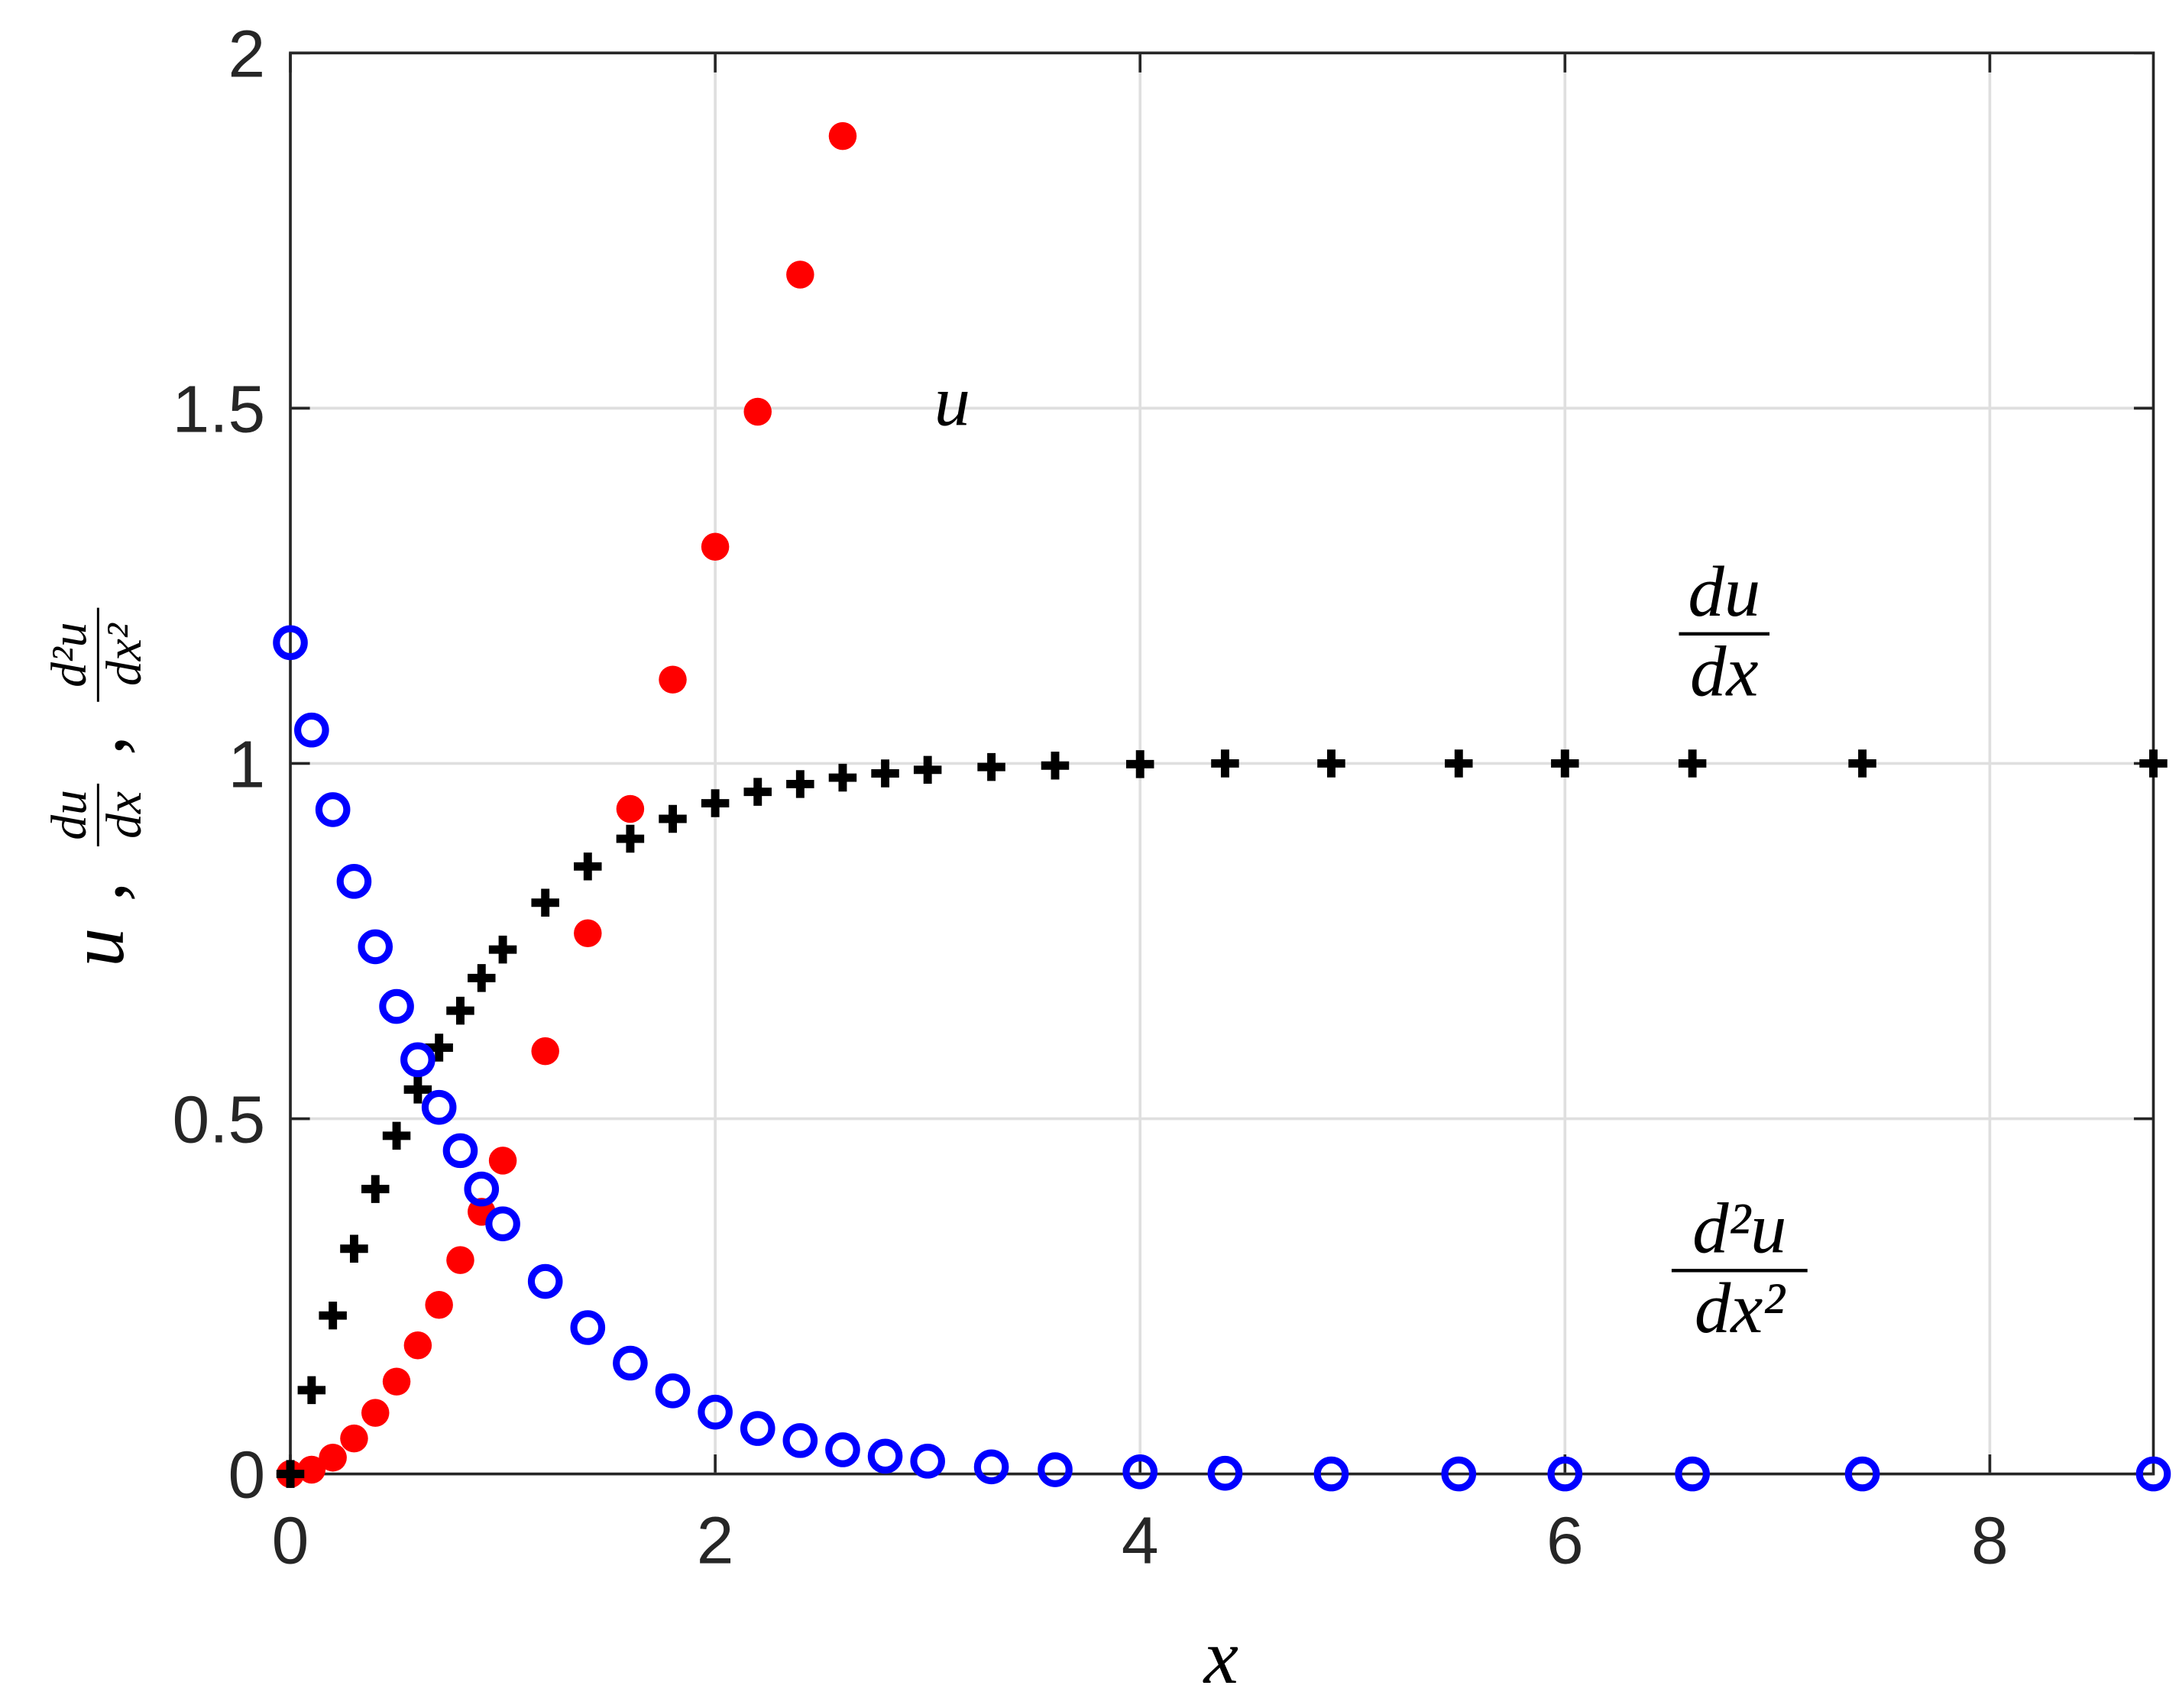  Describe the element at coordinates (952, 400) in the screenshot. I see `annotation: u` at that location.